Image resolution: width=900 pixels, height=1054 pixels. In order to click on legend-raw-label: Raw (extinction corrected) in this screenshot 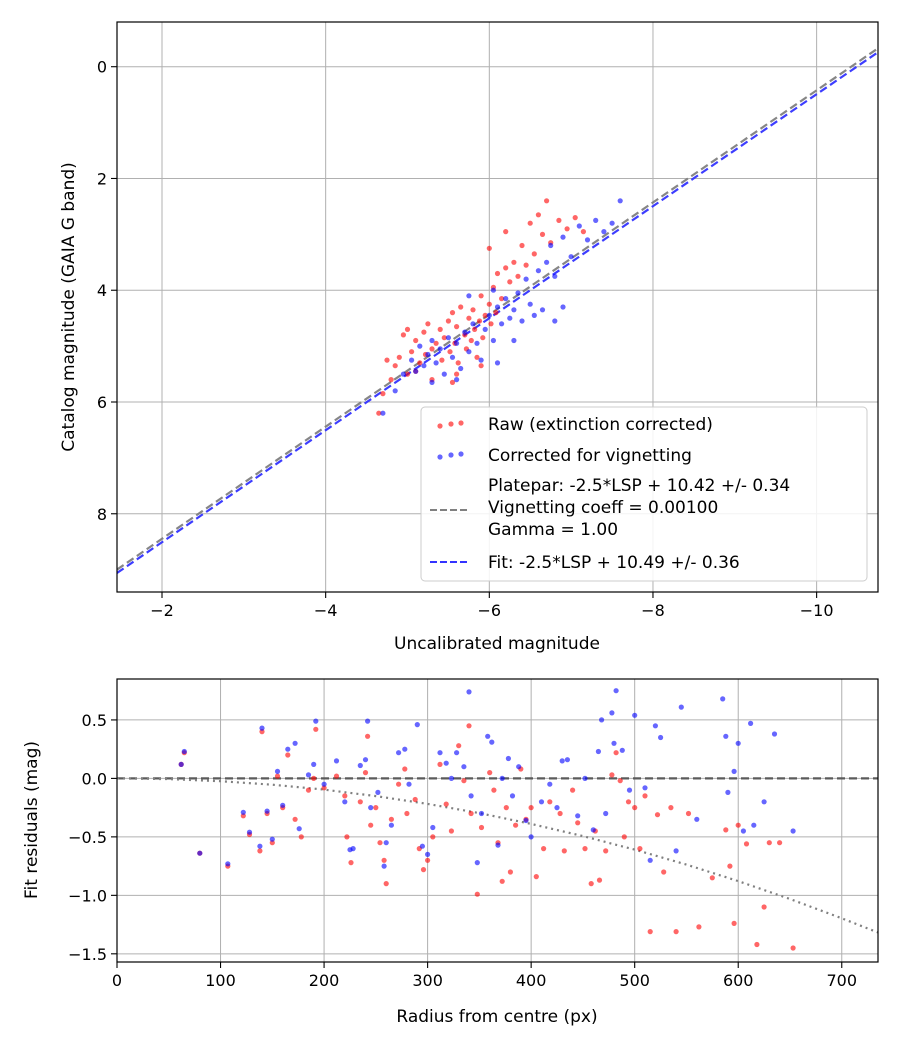, I will do `click(600, 425)`.